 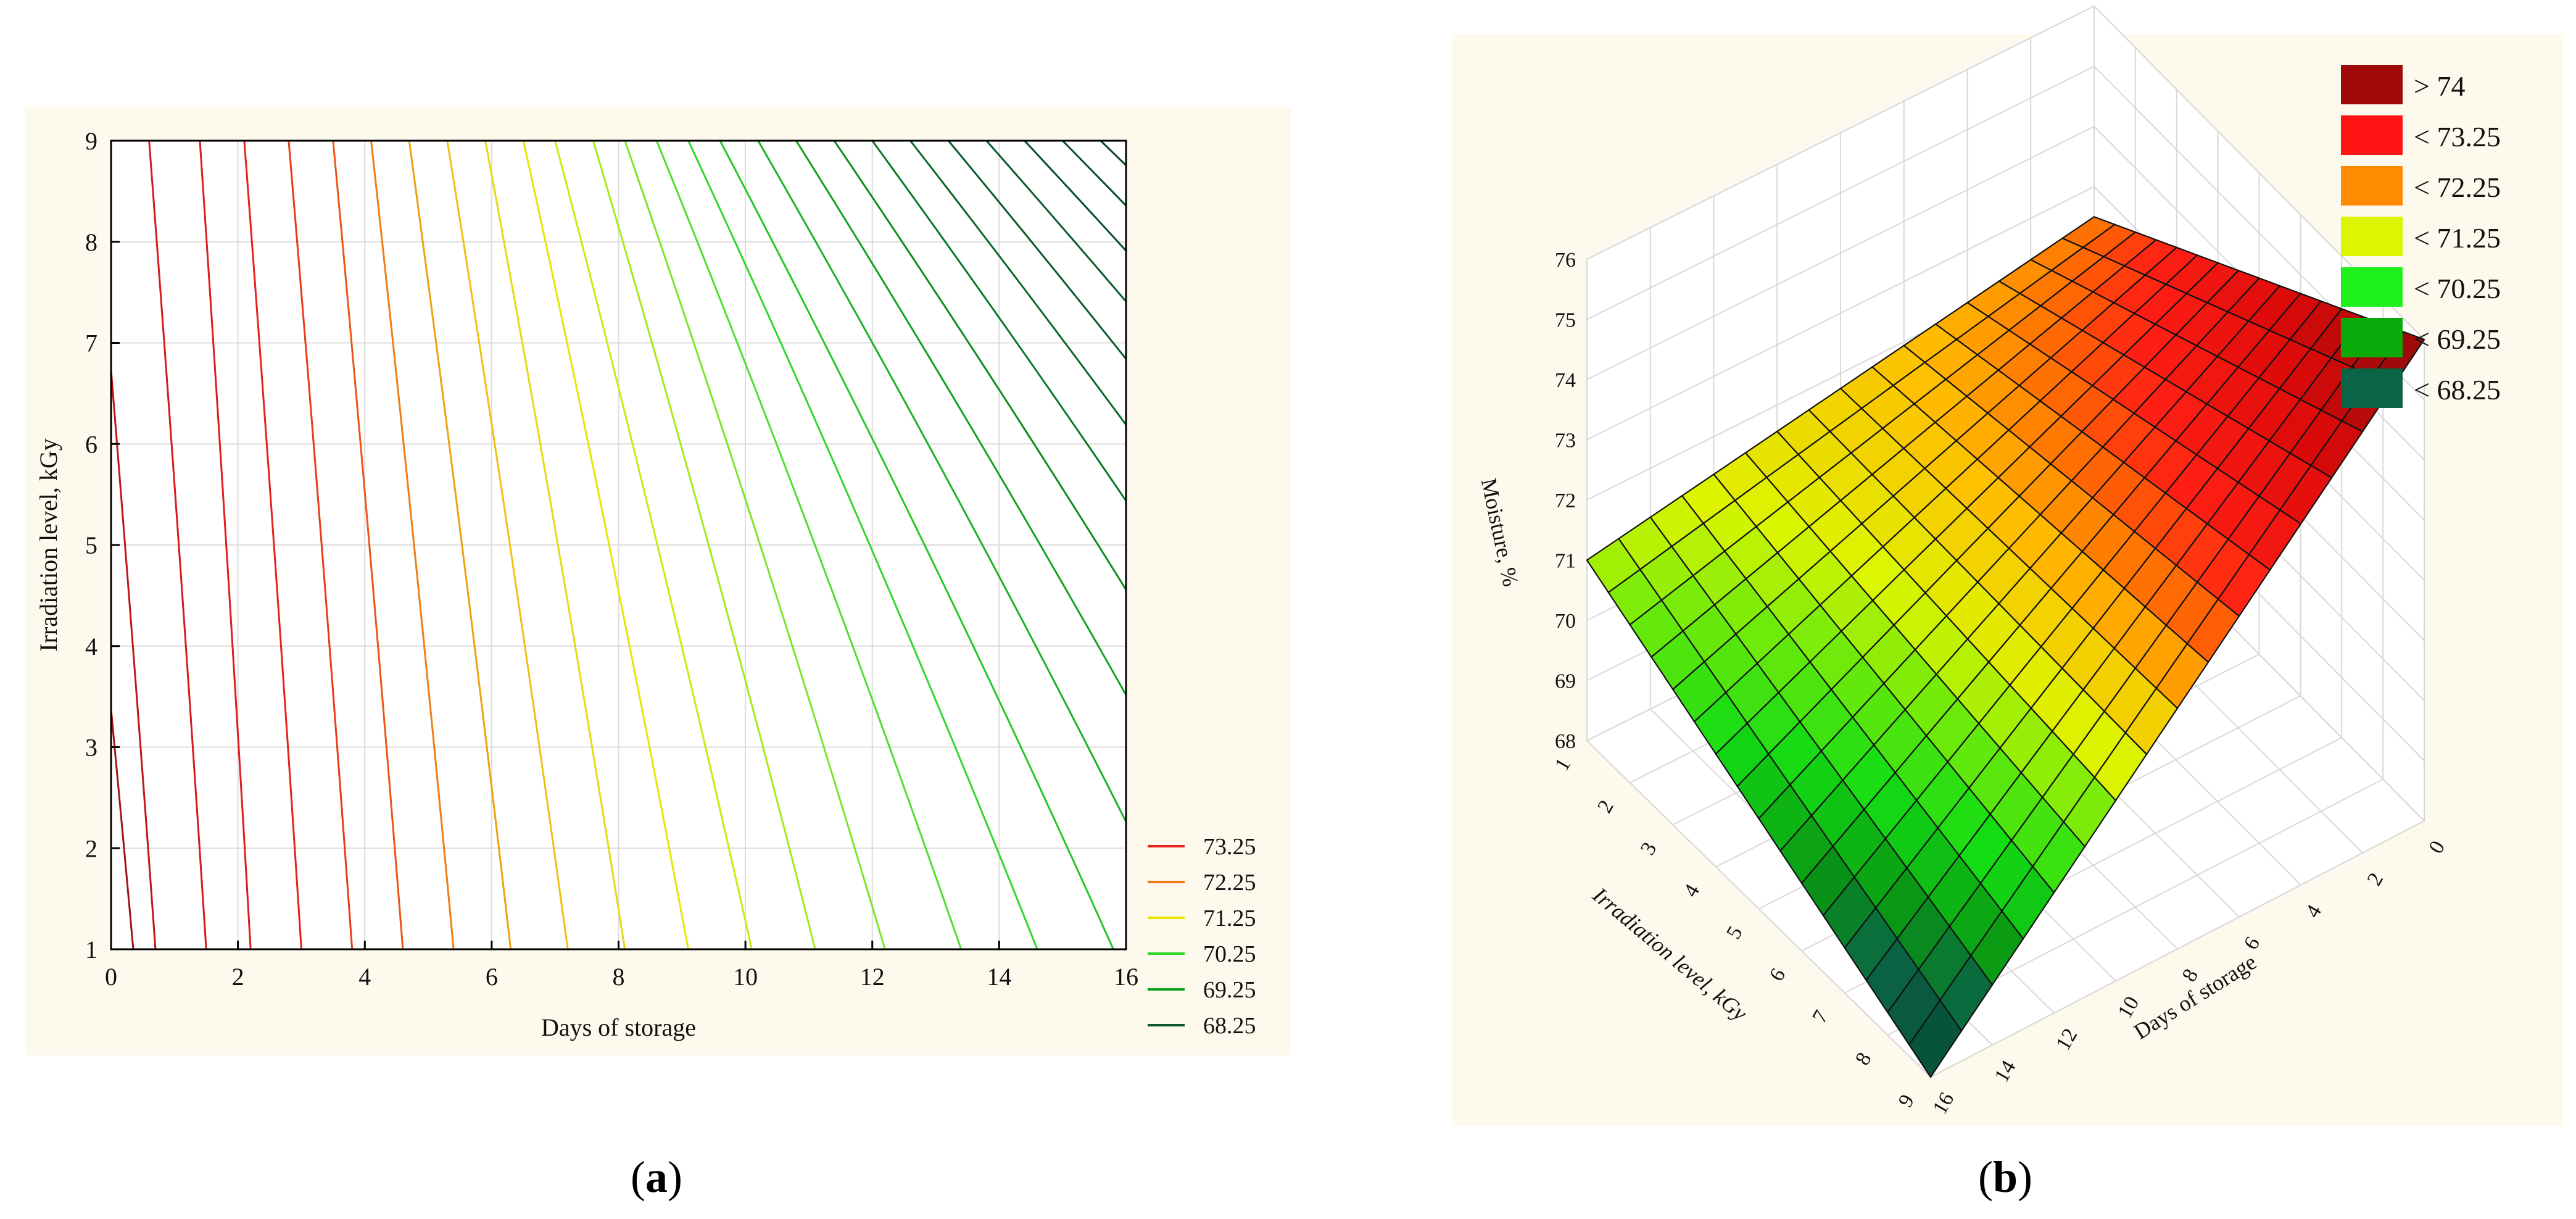 I want to click on x-tick-label: 10, so click(x=745, y=977).